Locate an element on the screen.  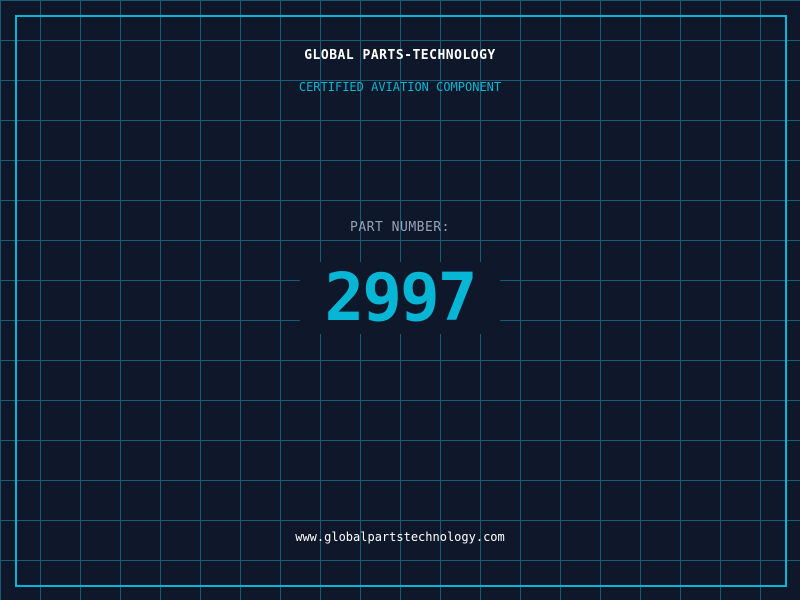
part-number-value: 2997 is located at coordinates (401, 297).